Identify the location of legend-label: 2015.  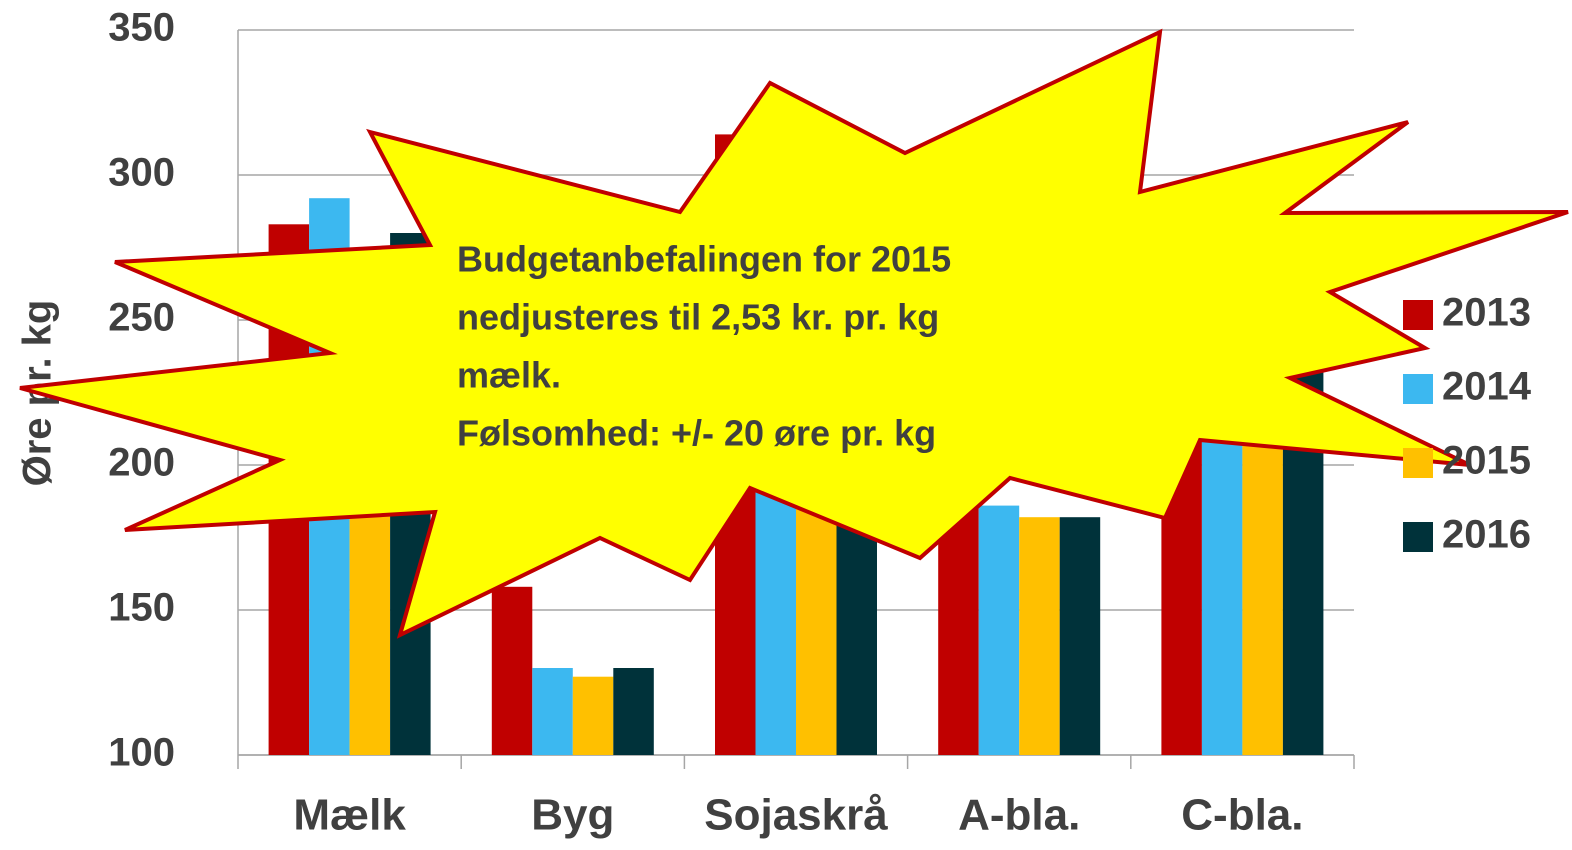
(1486, 461).